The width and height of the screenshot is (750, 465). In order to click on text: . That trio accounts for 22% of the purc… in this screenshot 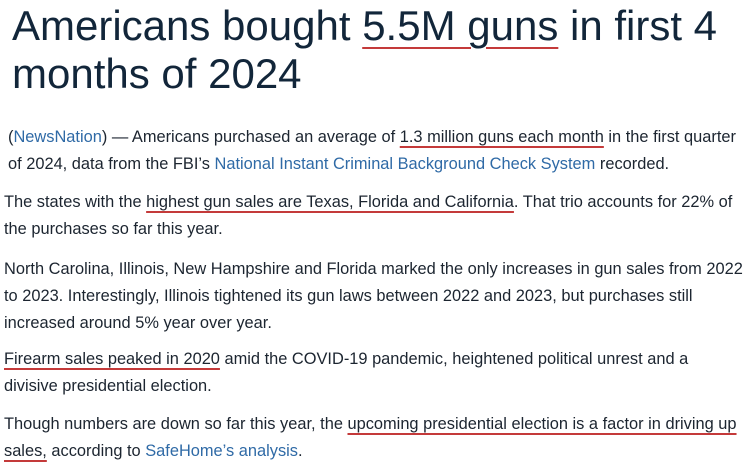, I will do `click(368, 215)`.